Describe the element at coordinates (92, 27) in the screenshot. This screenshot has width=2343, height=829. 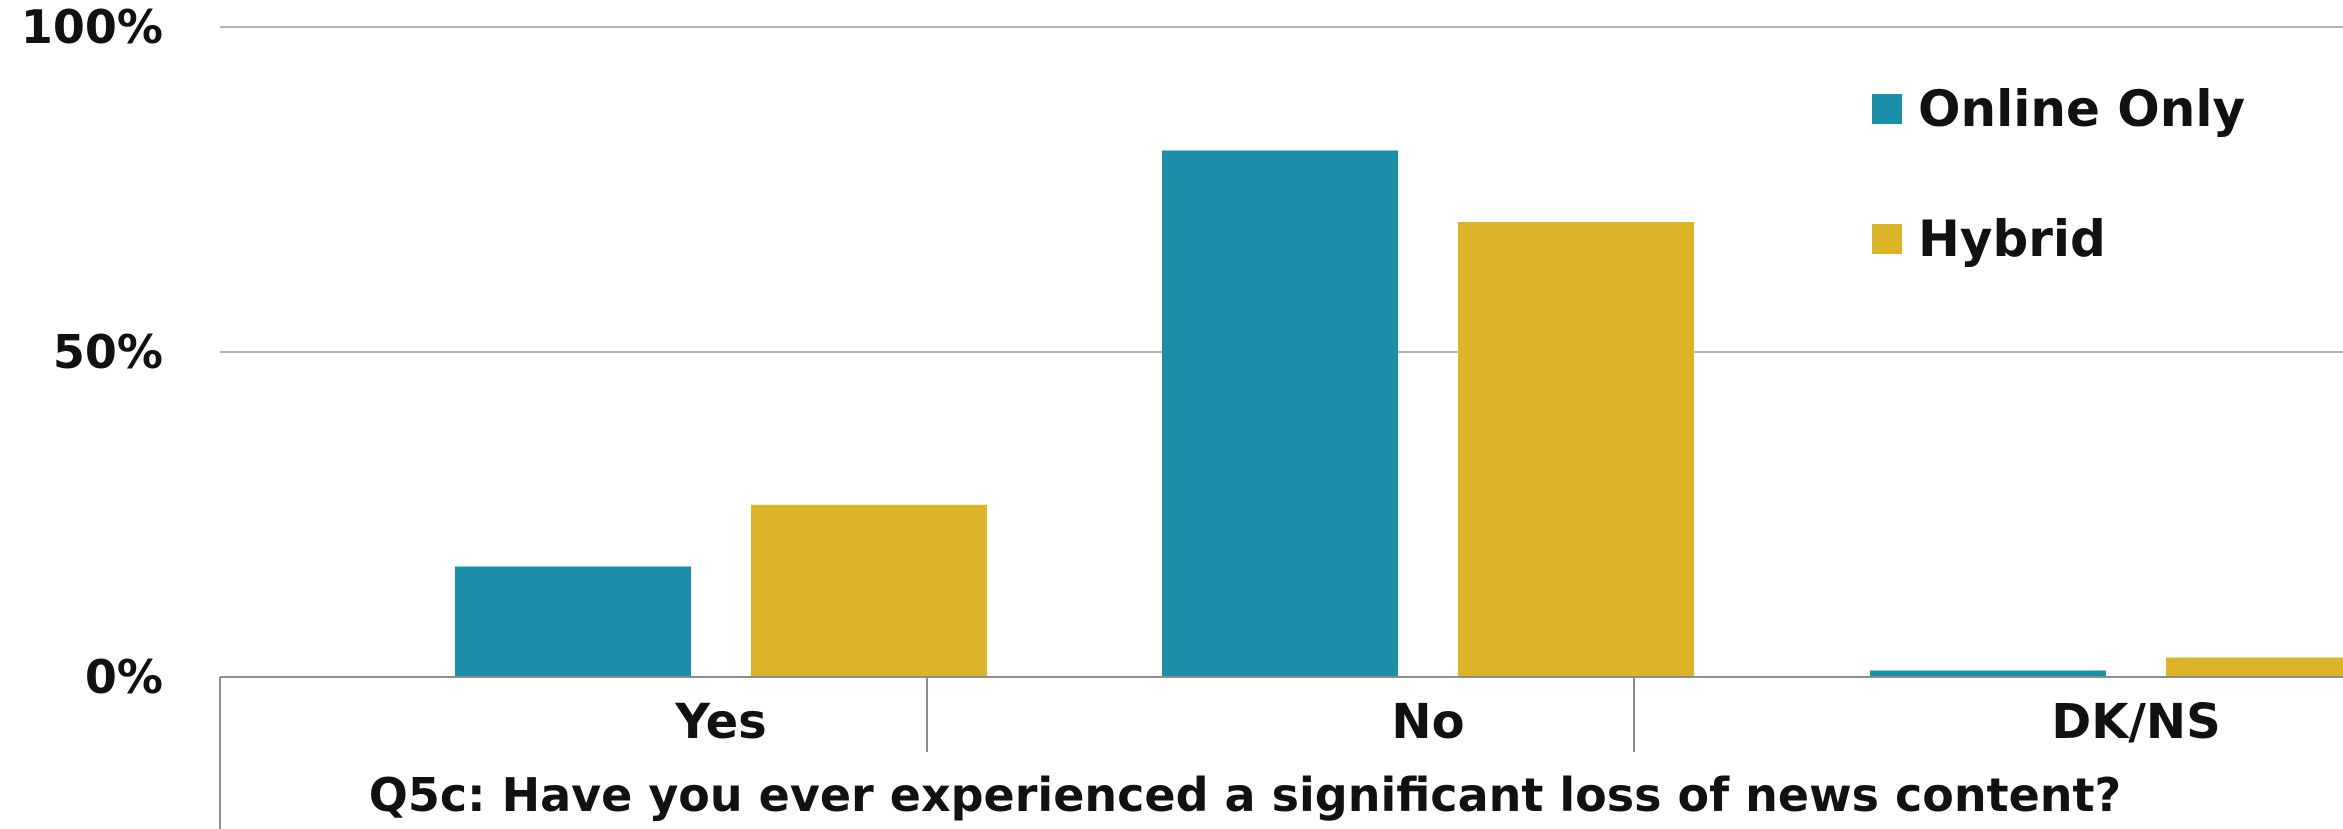
I see `y-tick-label: 100%` at that location.